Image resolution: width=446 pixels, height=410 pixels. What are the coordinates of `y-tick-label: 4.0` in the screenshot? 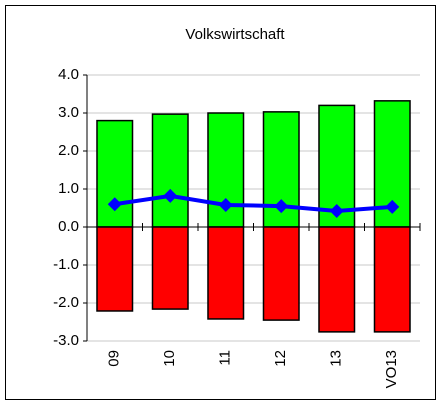 It's located at (68, 74).